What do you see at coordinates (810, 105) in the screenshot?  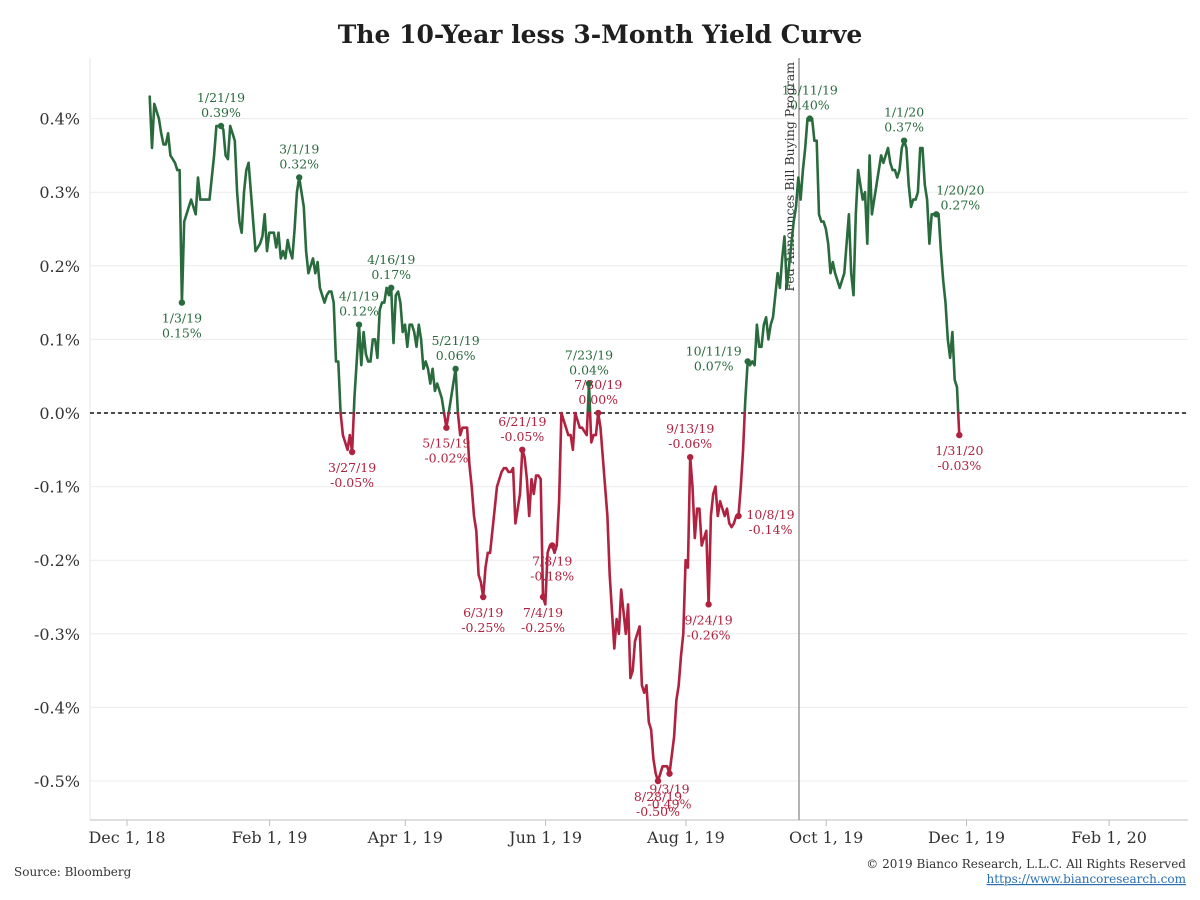 I see `annotation-value: 0.40%` at bounding box center [810, 105].